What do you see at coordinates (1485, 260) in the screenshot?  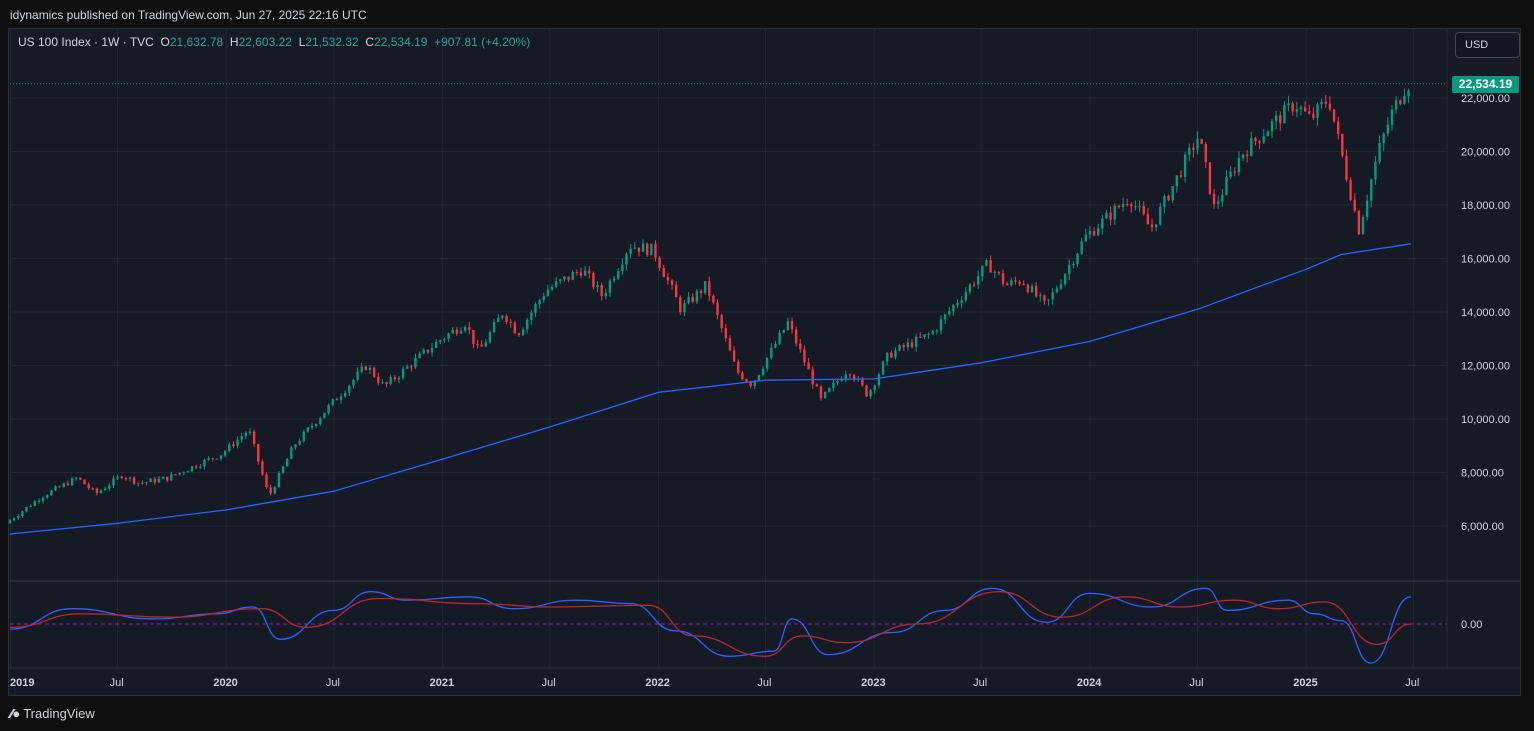 I see `y-tick-label: 16,000.00` at bounding box center [1485, 260].